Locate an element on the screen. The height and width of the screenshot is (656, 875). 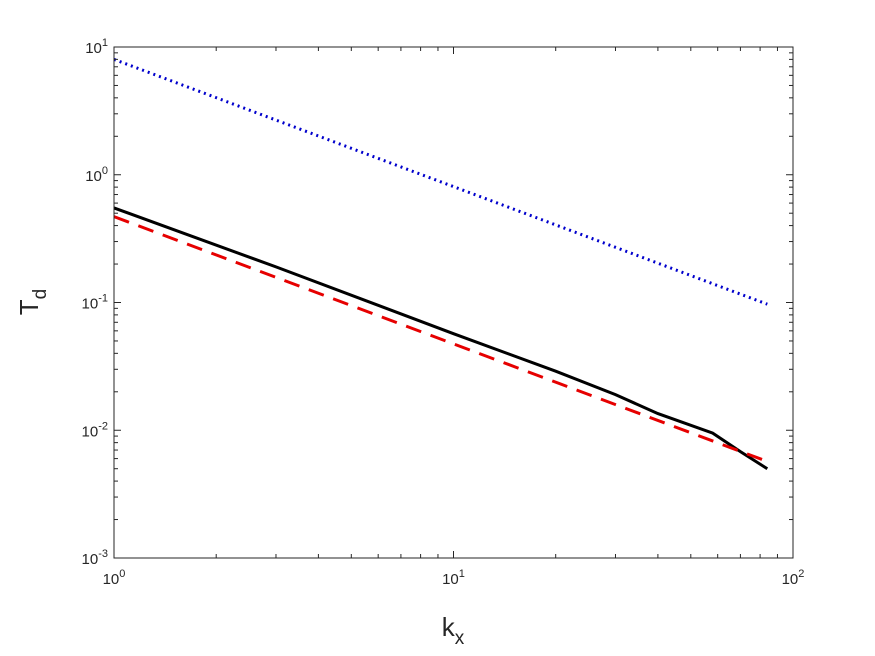
y-axis-label-base: T is located at coordinates (29, 307).